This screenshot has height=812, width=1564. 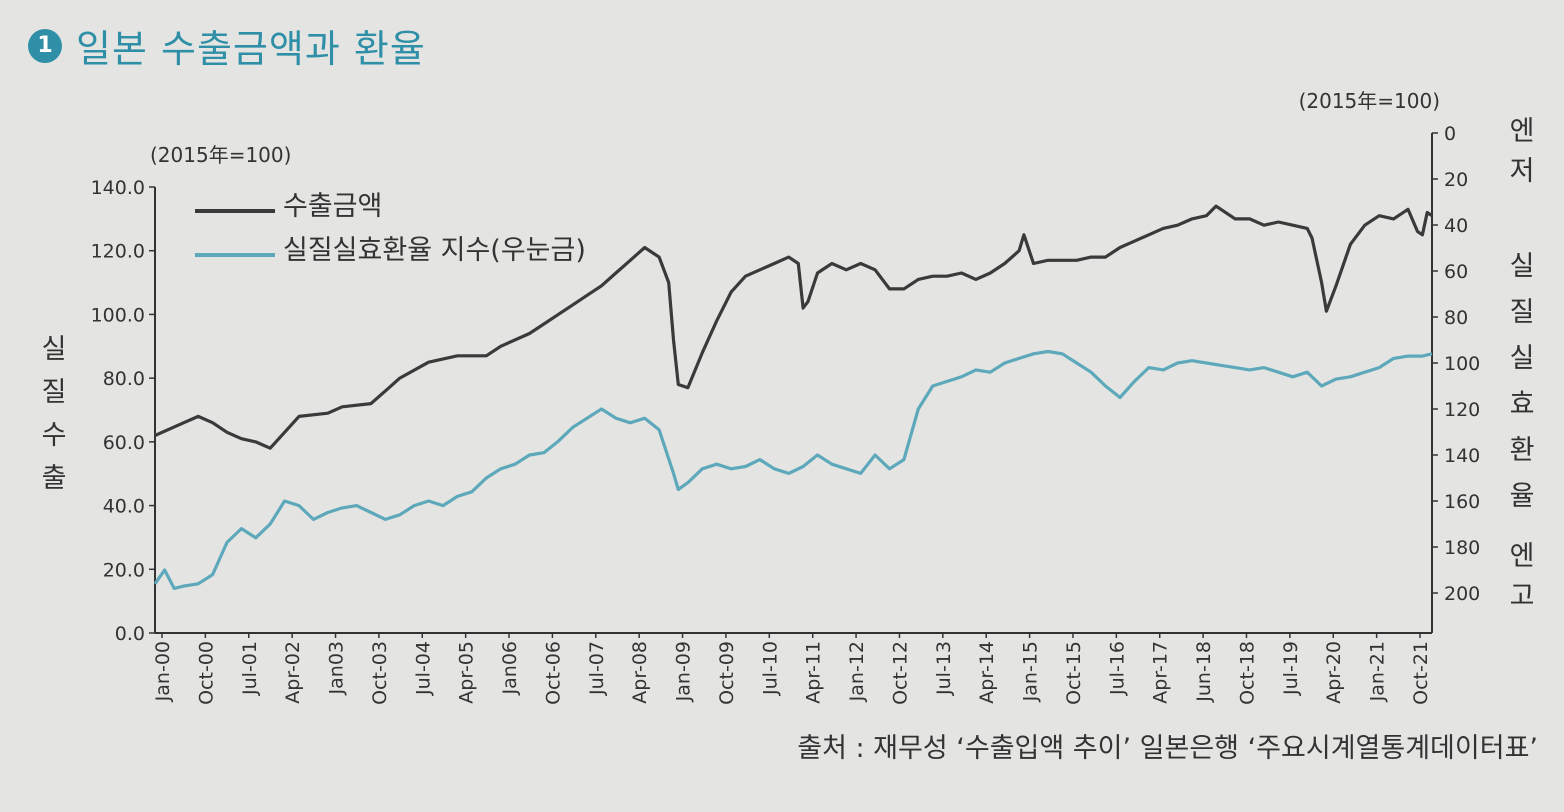 What do you see at coordinates (163, 671) in the screenshot?
I see `x-tick-label: Jan-00` at bounding box center [163, 671].